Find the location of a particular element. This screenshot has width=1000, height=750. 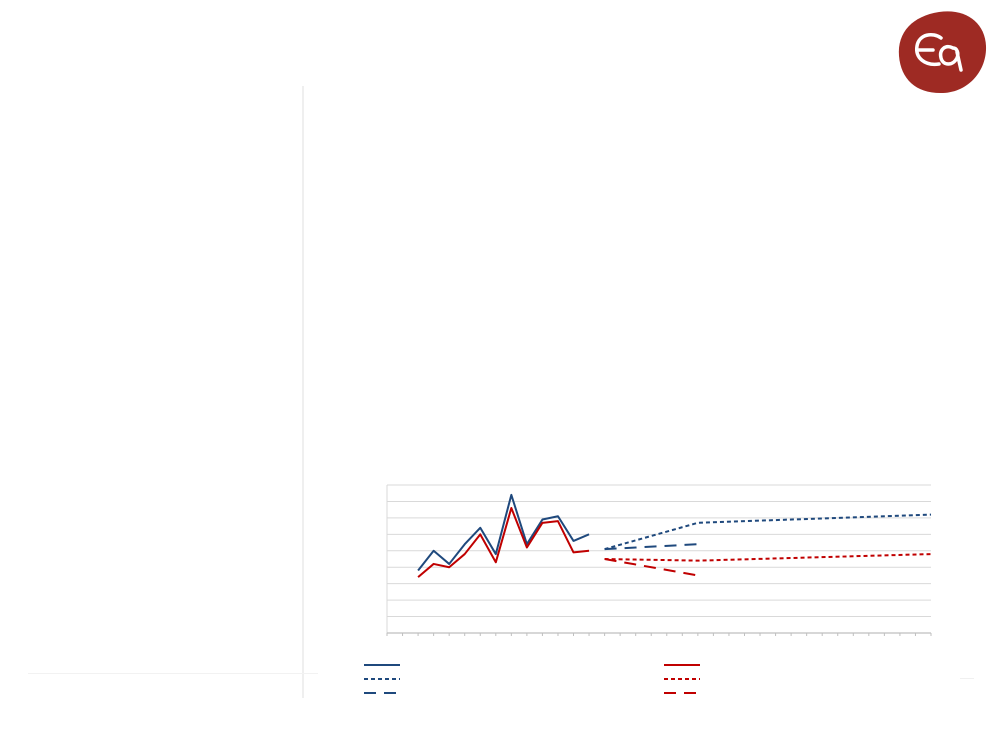

line-chart is located at coordinates (659, 560).